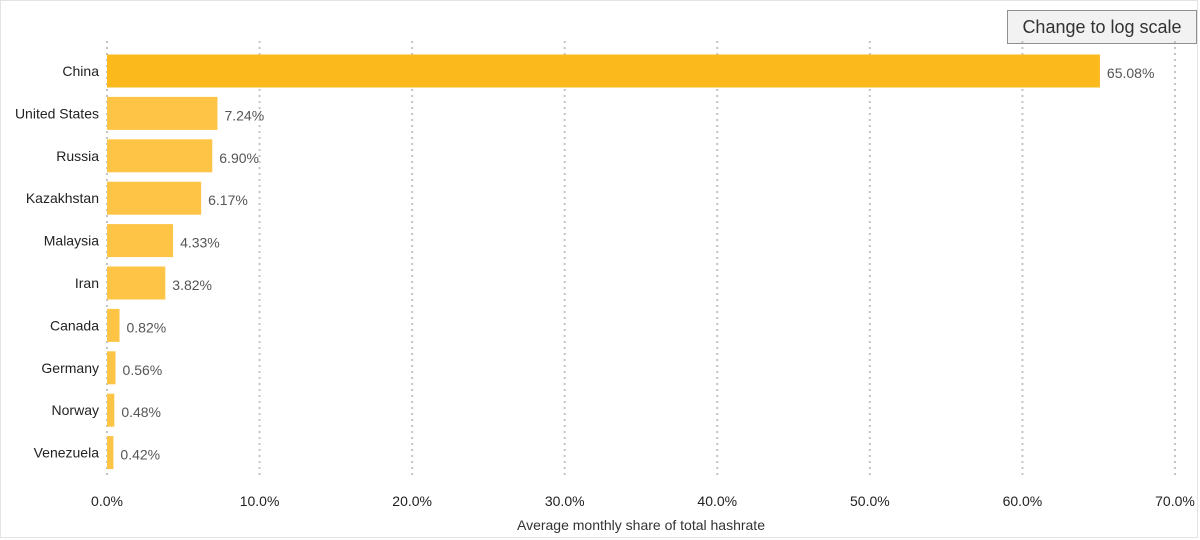  What do you see at coordinates (71, 241) in the screenshot?
I see `category-label: Malaysia` at bounding box center [71, 241].